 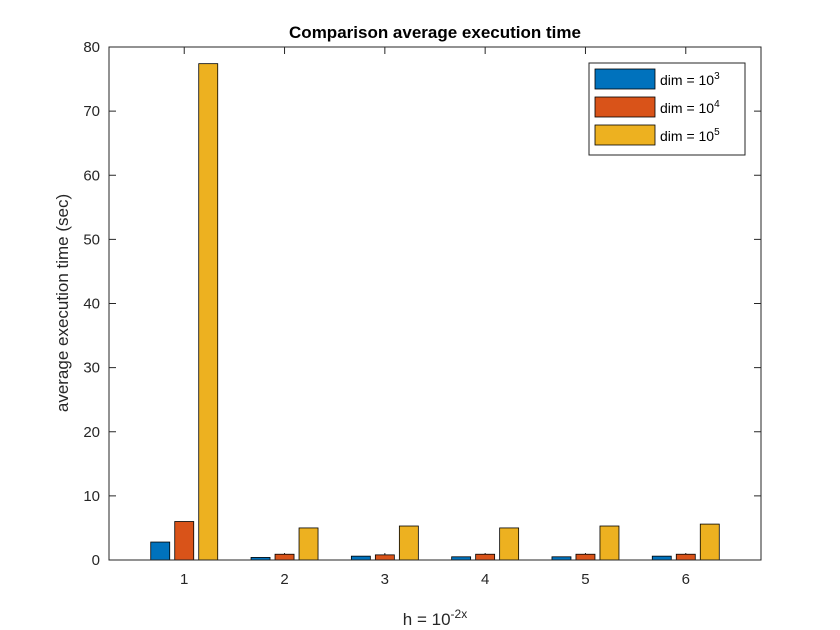 What do you see at coordinates (91, 111) in the screenshot?
I see `y-tick-label: 70` at bounding box center [91, 111].